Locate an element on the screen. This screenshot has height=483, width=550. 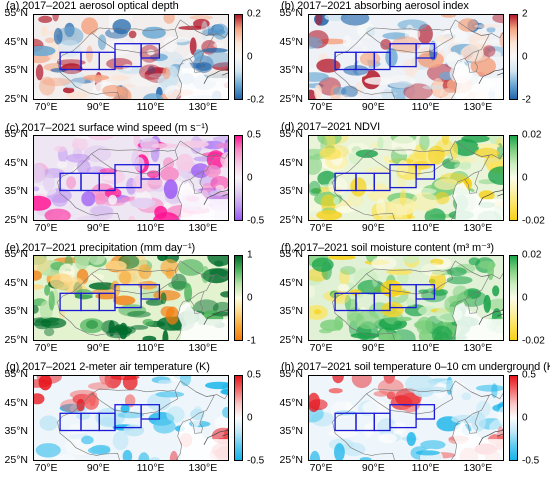
y-tick-label: 55°N is located at coordinates (16, 13).